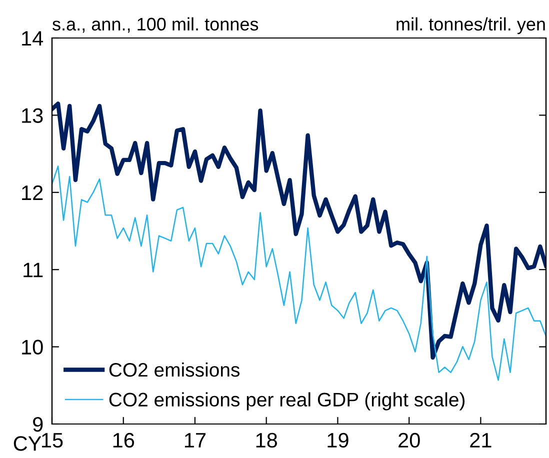 This screenshot has width=549, height=458. What do you see at coordinates (123, 440) in the screenshot?
I see `x-tick-label: 16` at bounding box center [123, 440].